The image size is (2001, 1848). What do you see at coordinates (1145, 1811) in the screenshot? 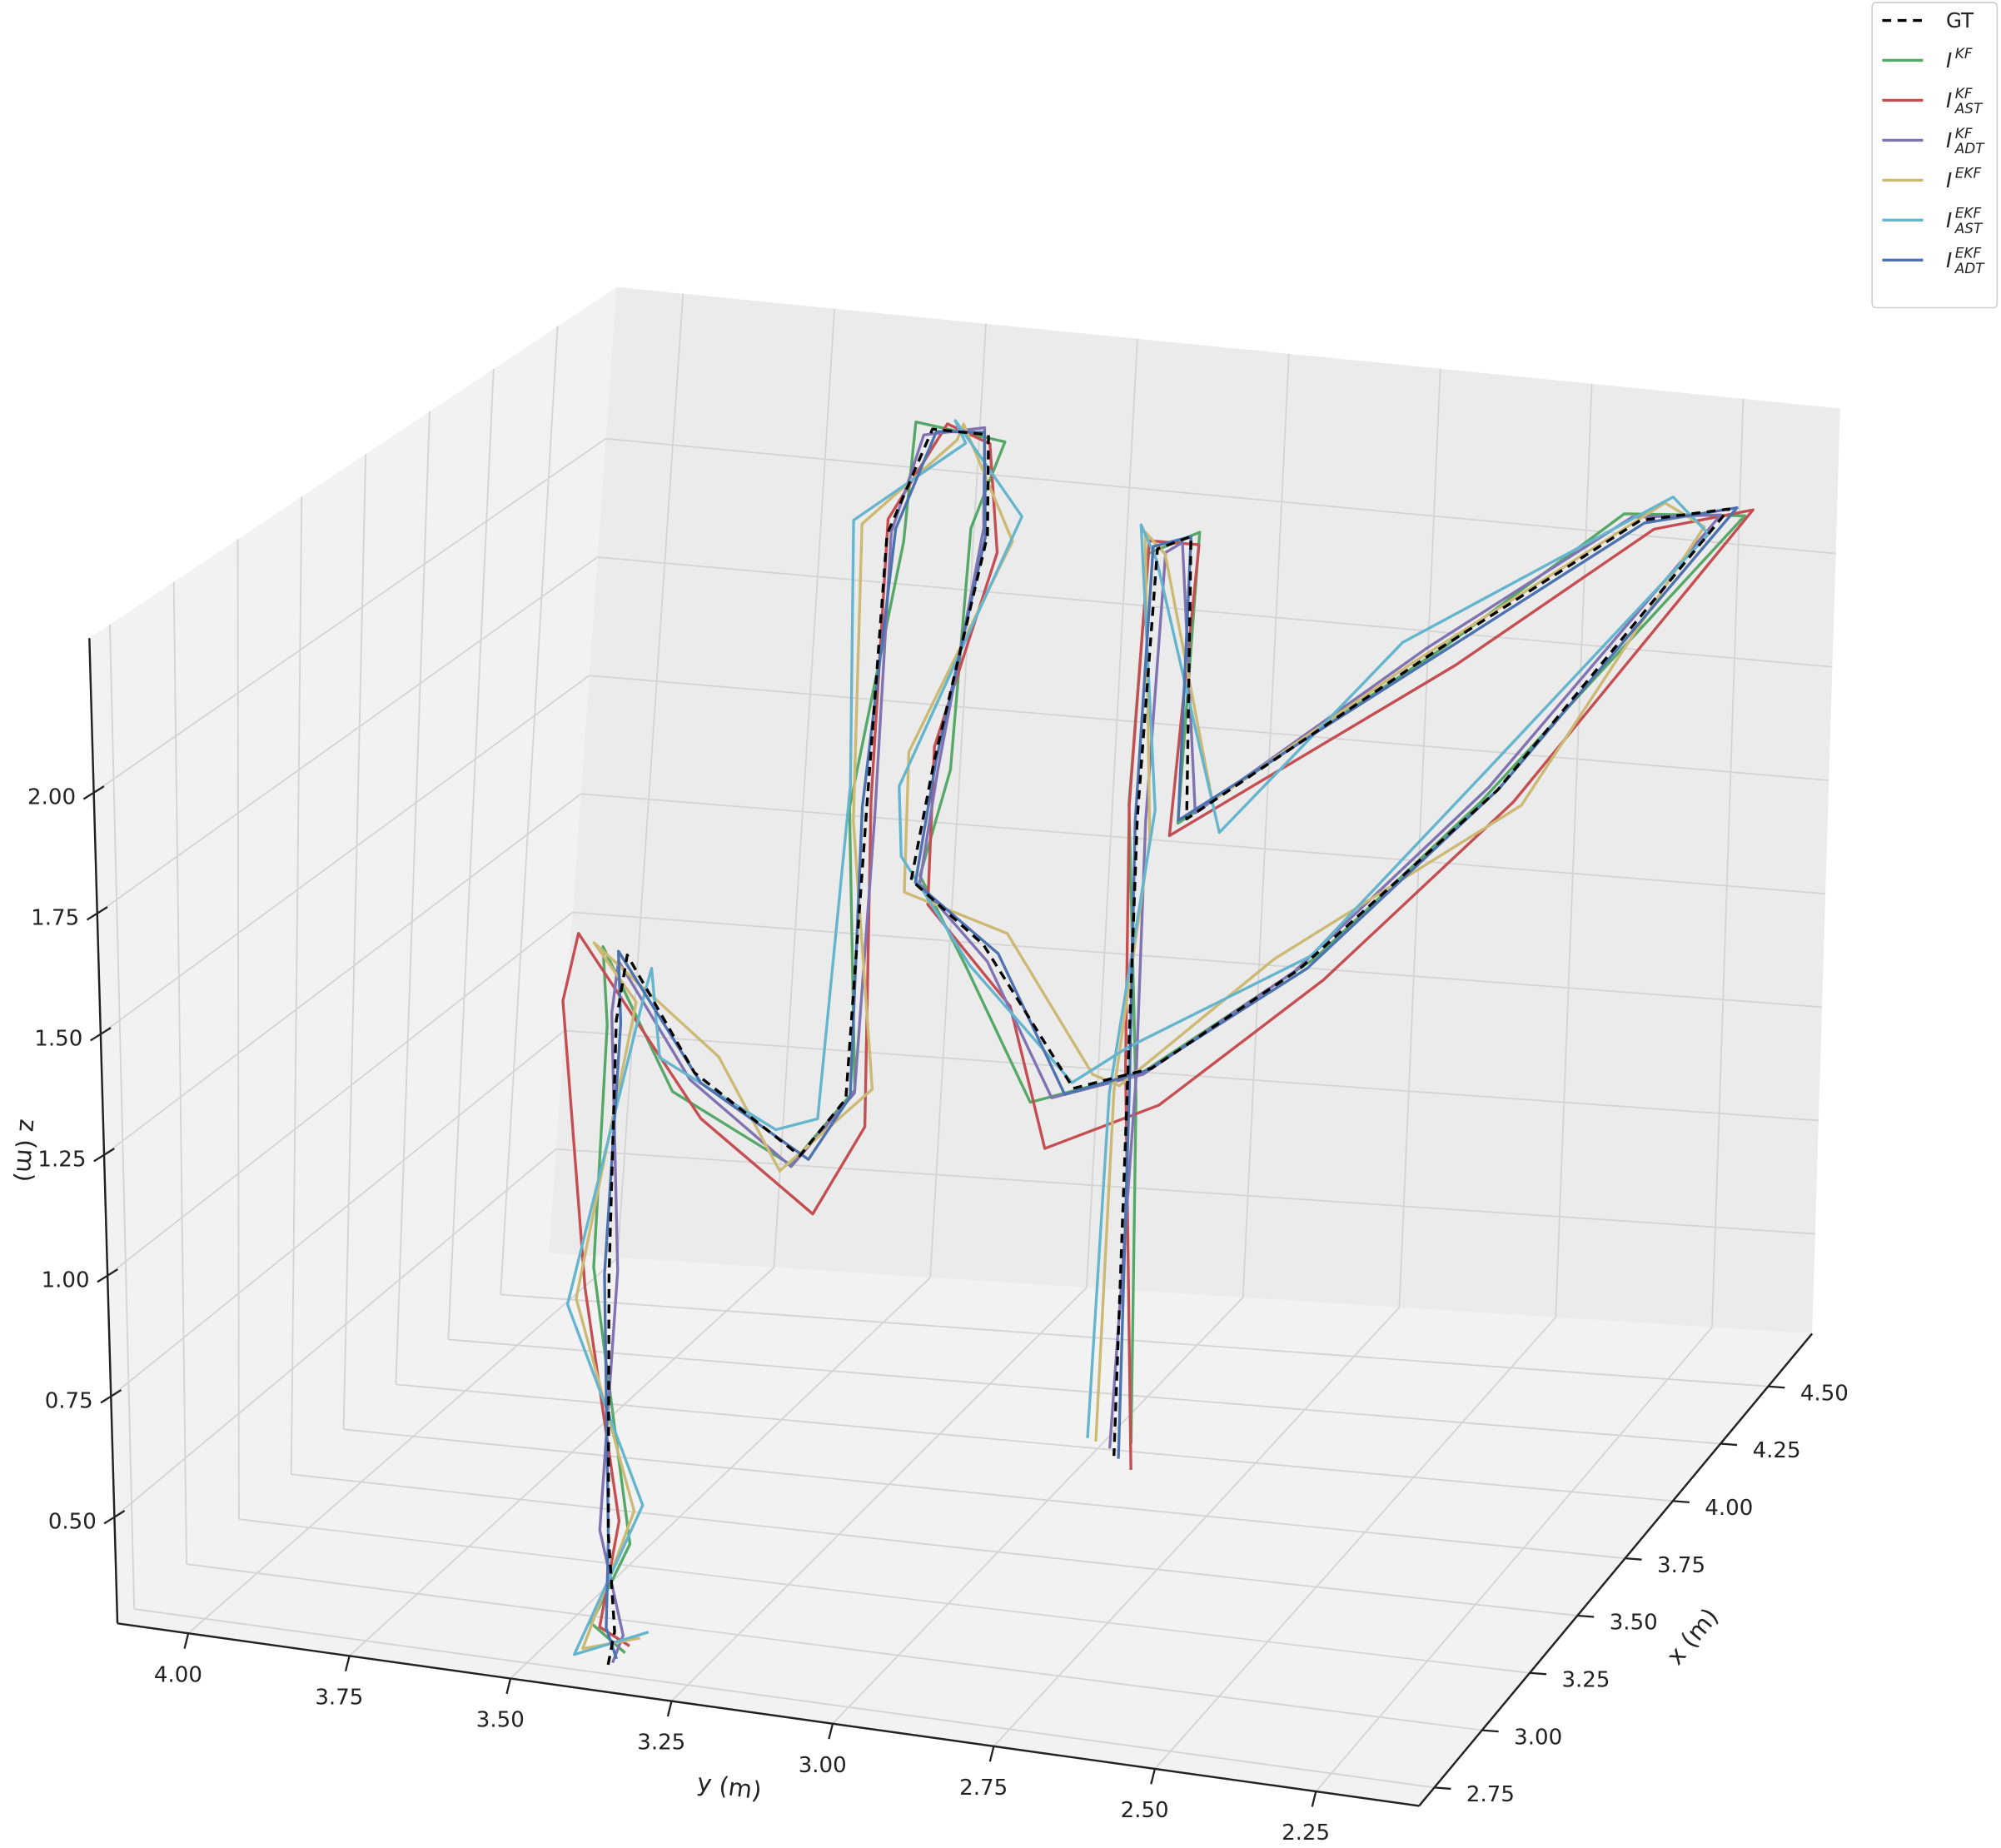
I see `y-tick-label: 2.50` at bounding box center [1145, 1811].